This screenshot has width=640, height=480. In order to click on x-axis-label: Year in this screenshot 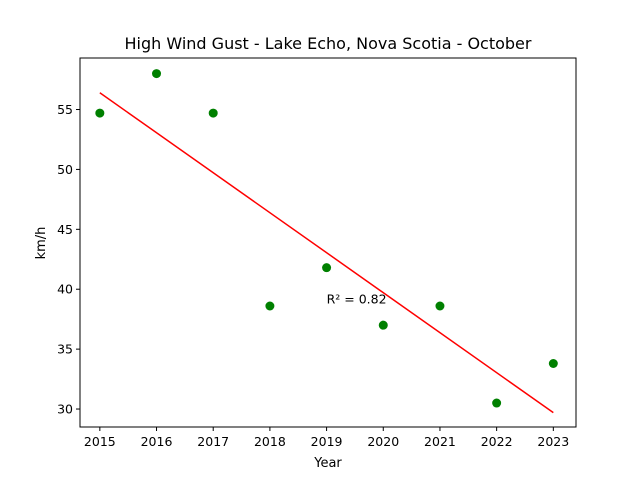, I will do `click(327, 463)`.